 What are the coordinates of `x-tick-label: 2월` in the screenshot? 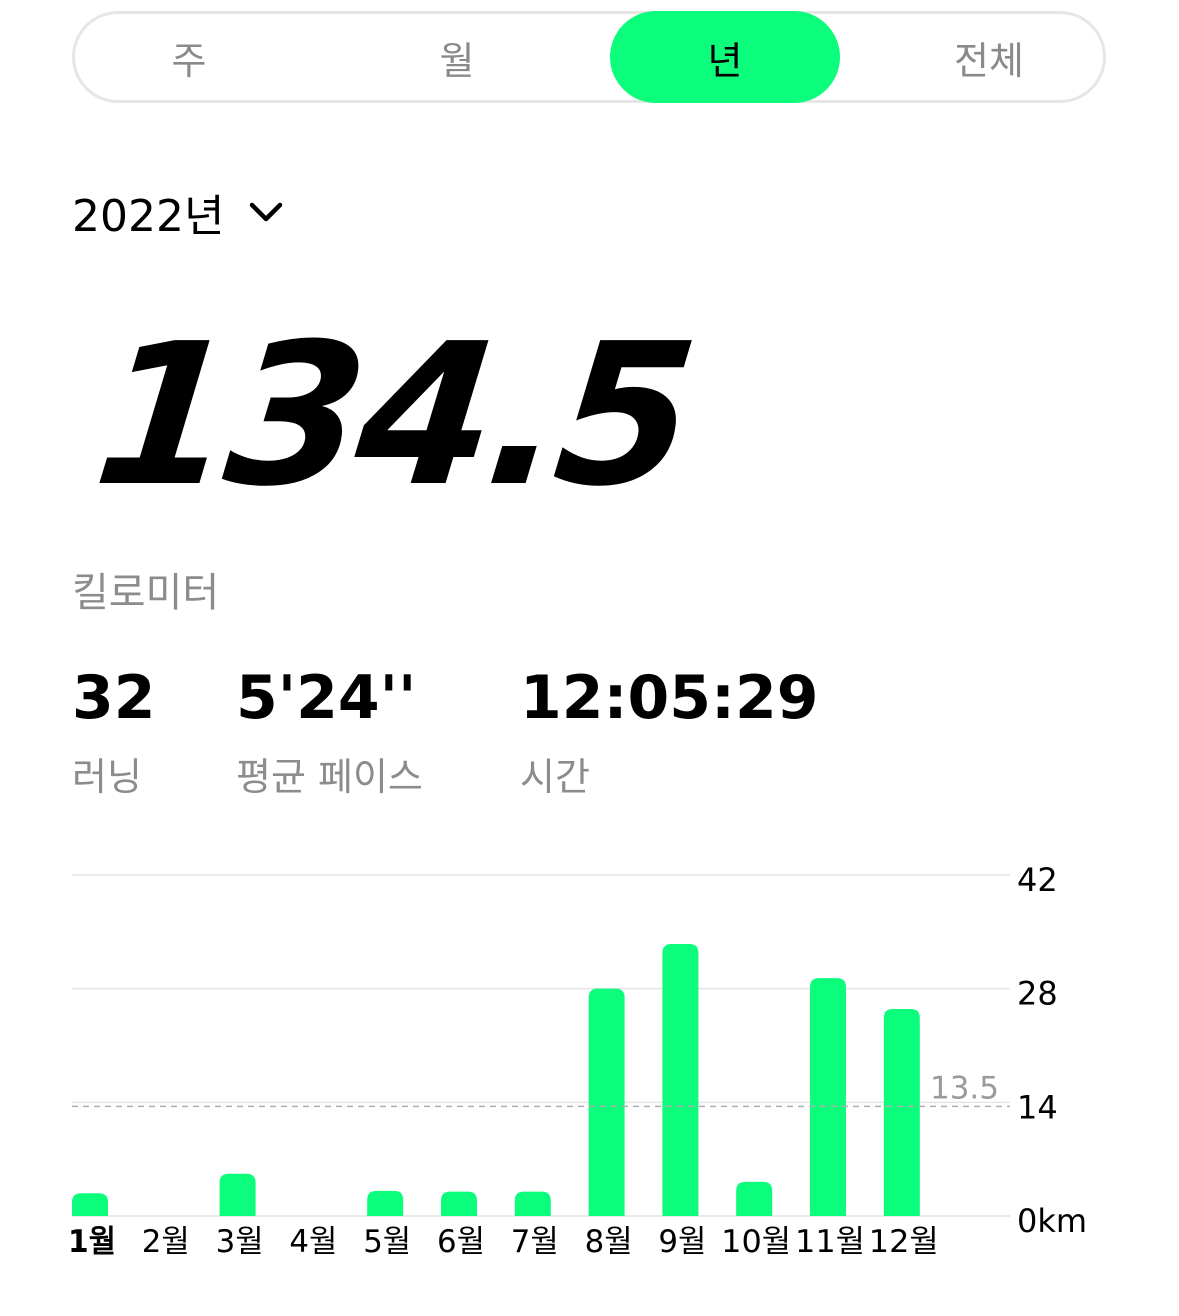 It's located at (166, 1242).